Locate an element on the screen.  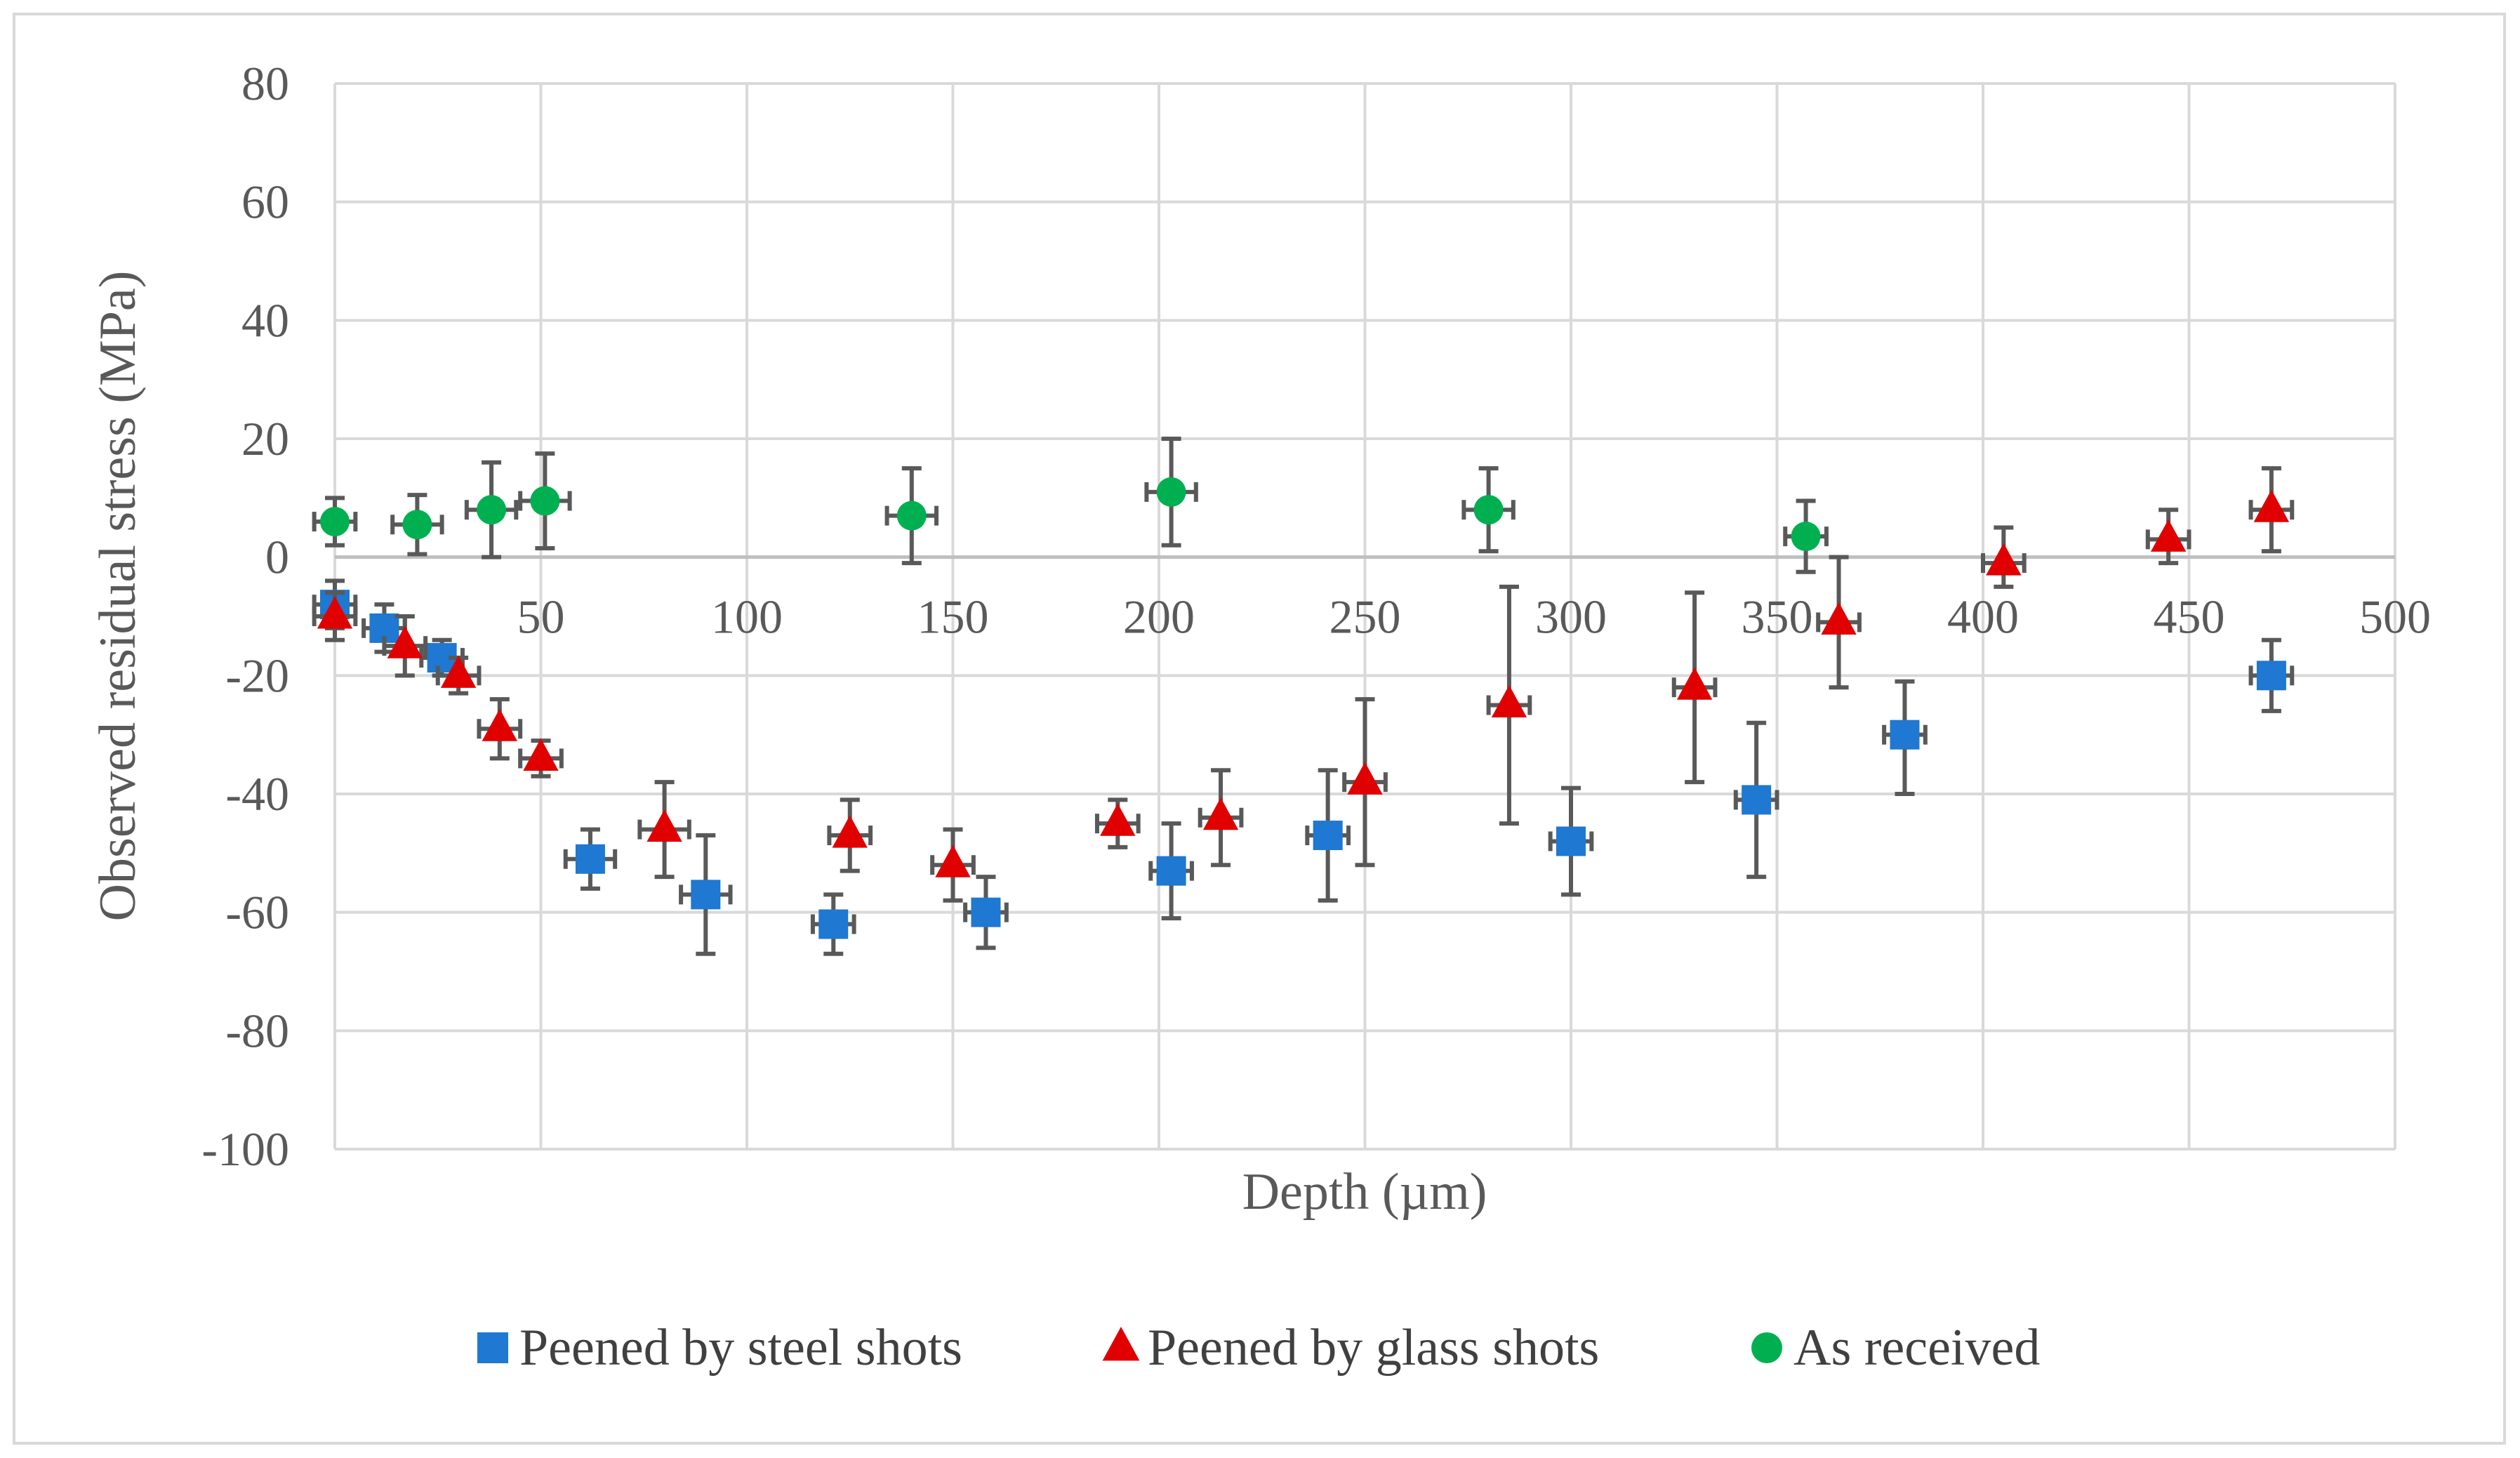
legend-label: Peened by steel shots is located at coordinates (740, 1348).